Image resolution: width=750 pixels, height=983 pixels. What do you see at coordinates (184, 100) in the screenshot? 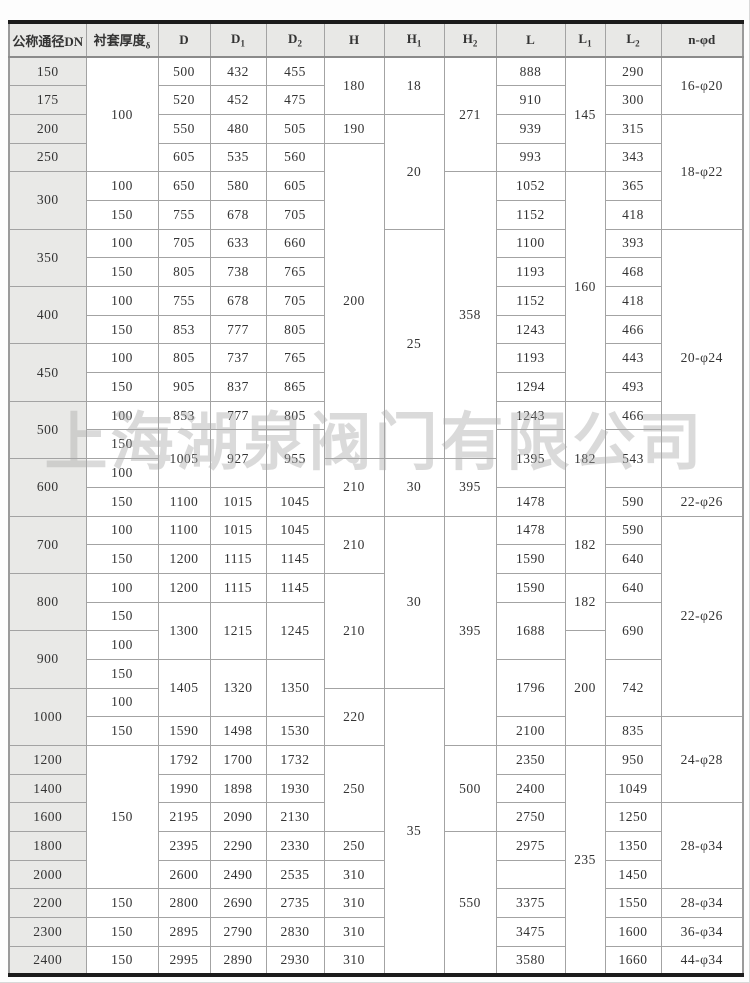
I see `table-cell: 520` at bounding box center [184, 100].